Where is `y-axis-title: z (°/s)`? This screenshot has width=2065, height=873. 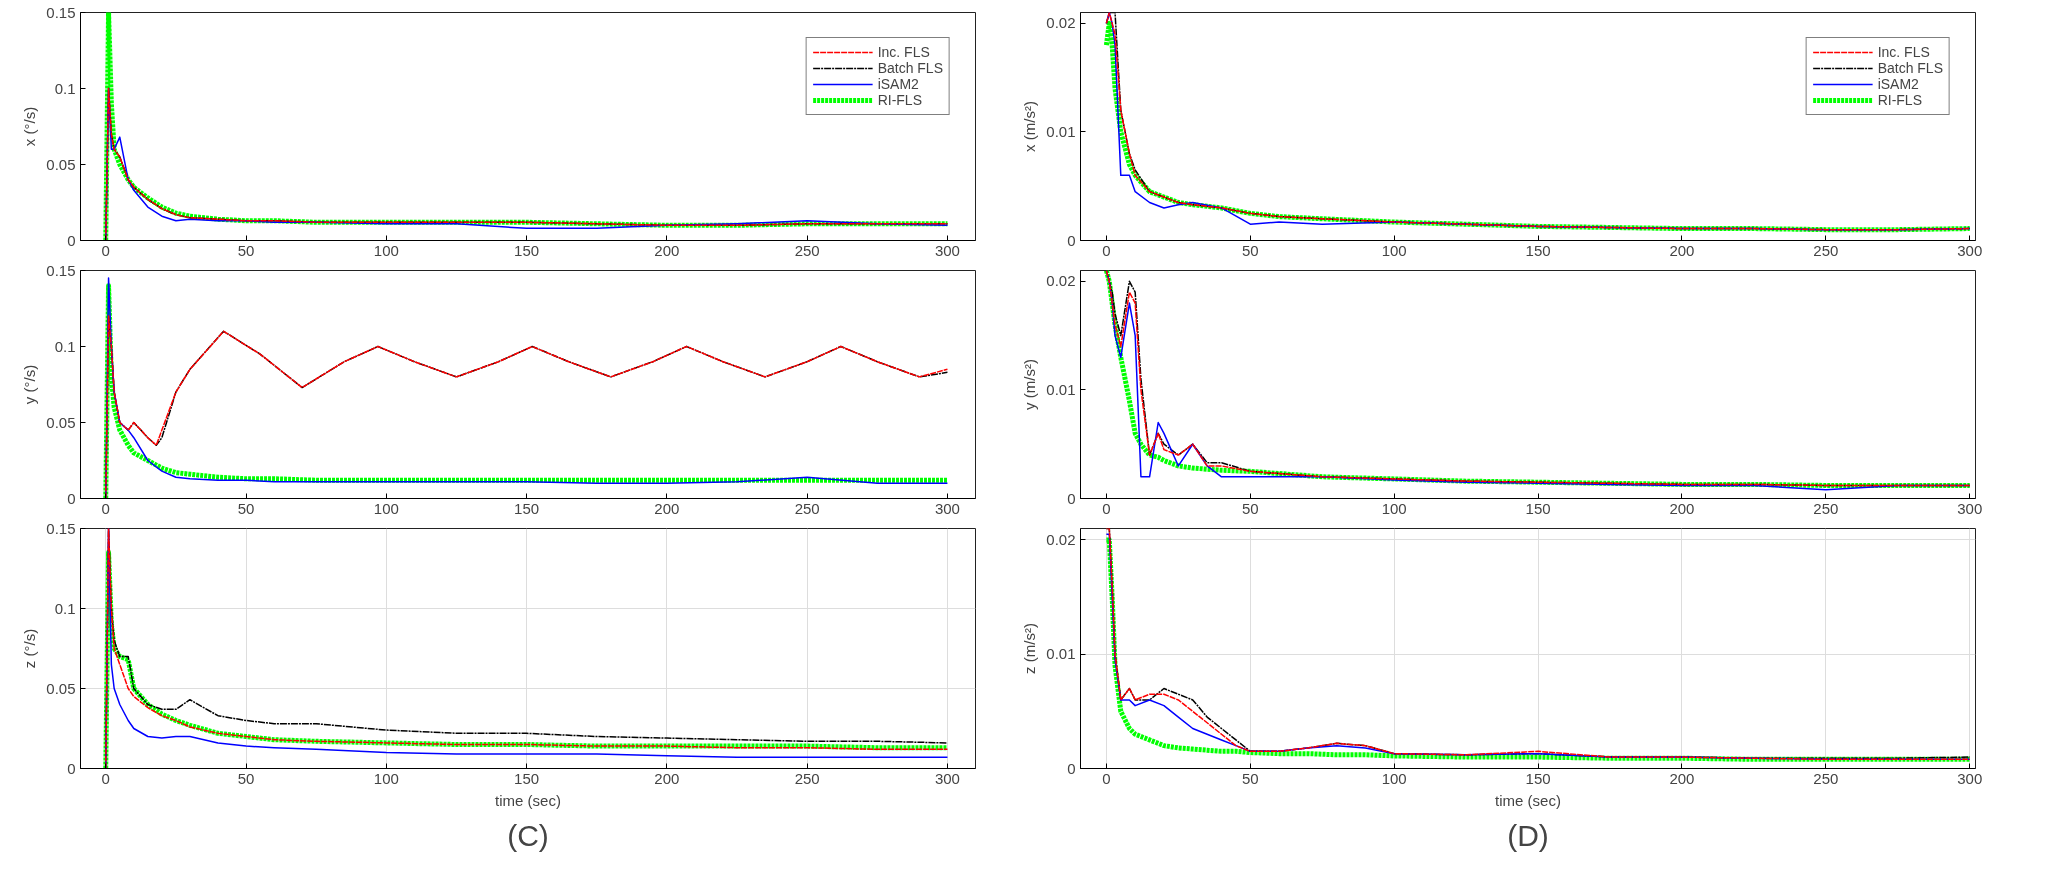
y-axis-title: z (°/s) is located at coordinates (30, 648).